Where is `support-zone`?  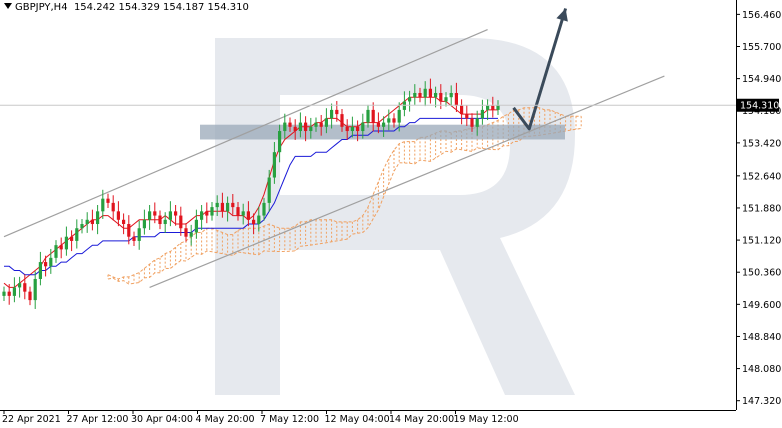
support-zone is located at coordinates (382, 132).